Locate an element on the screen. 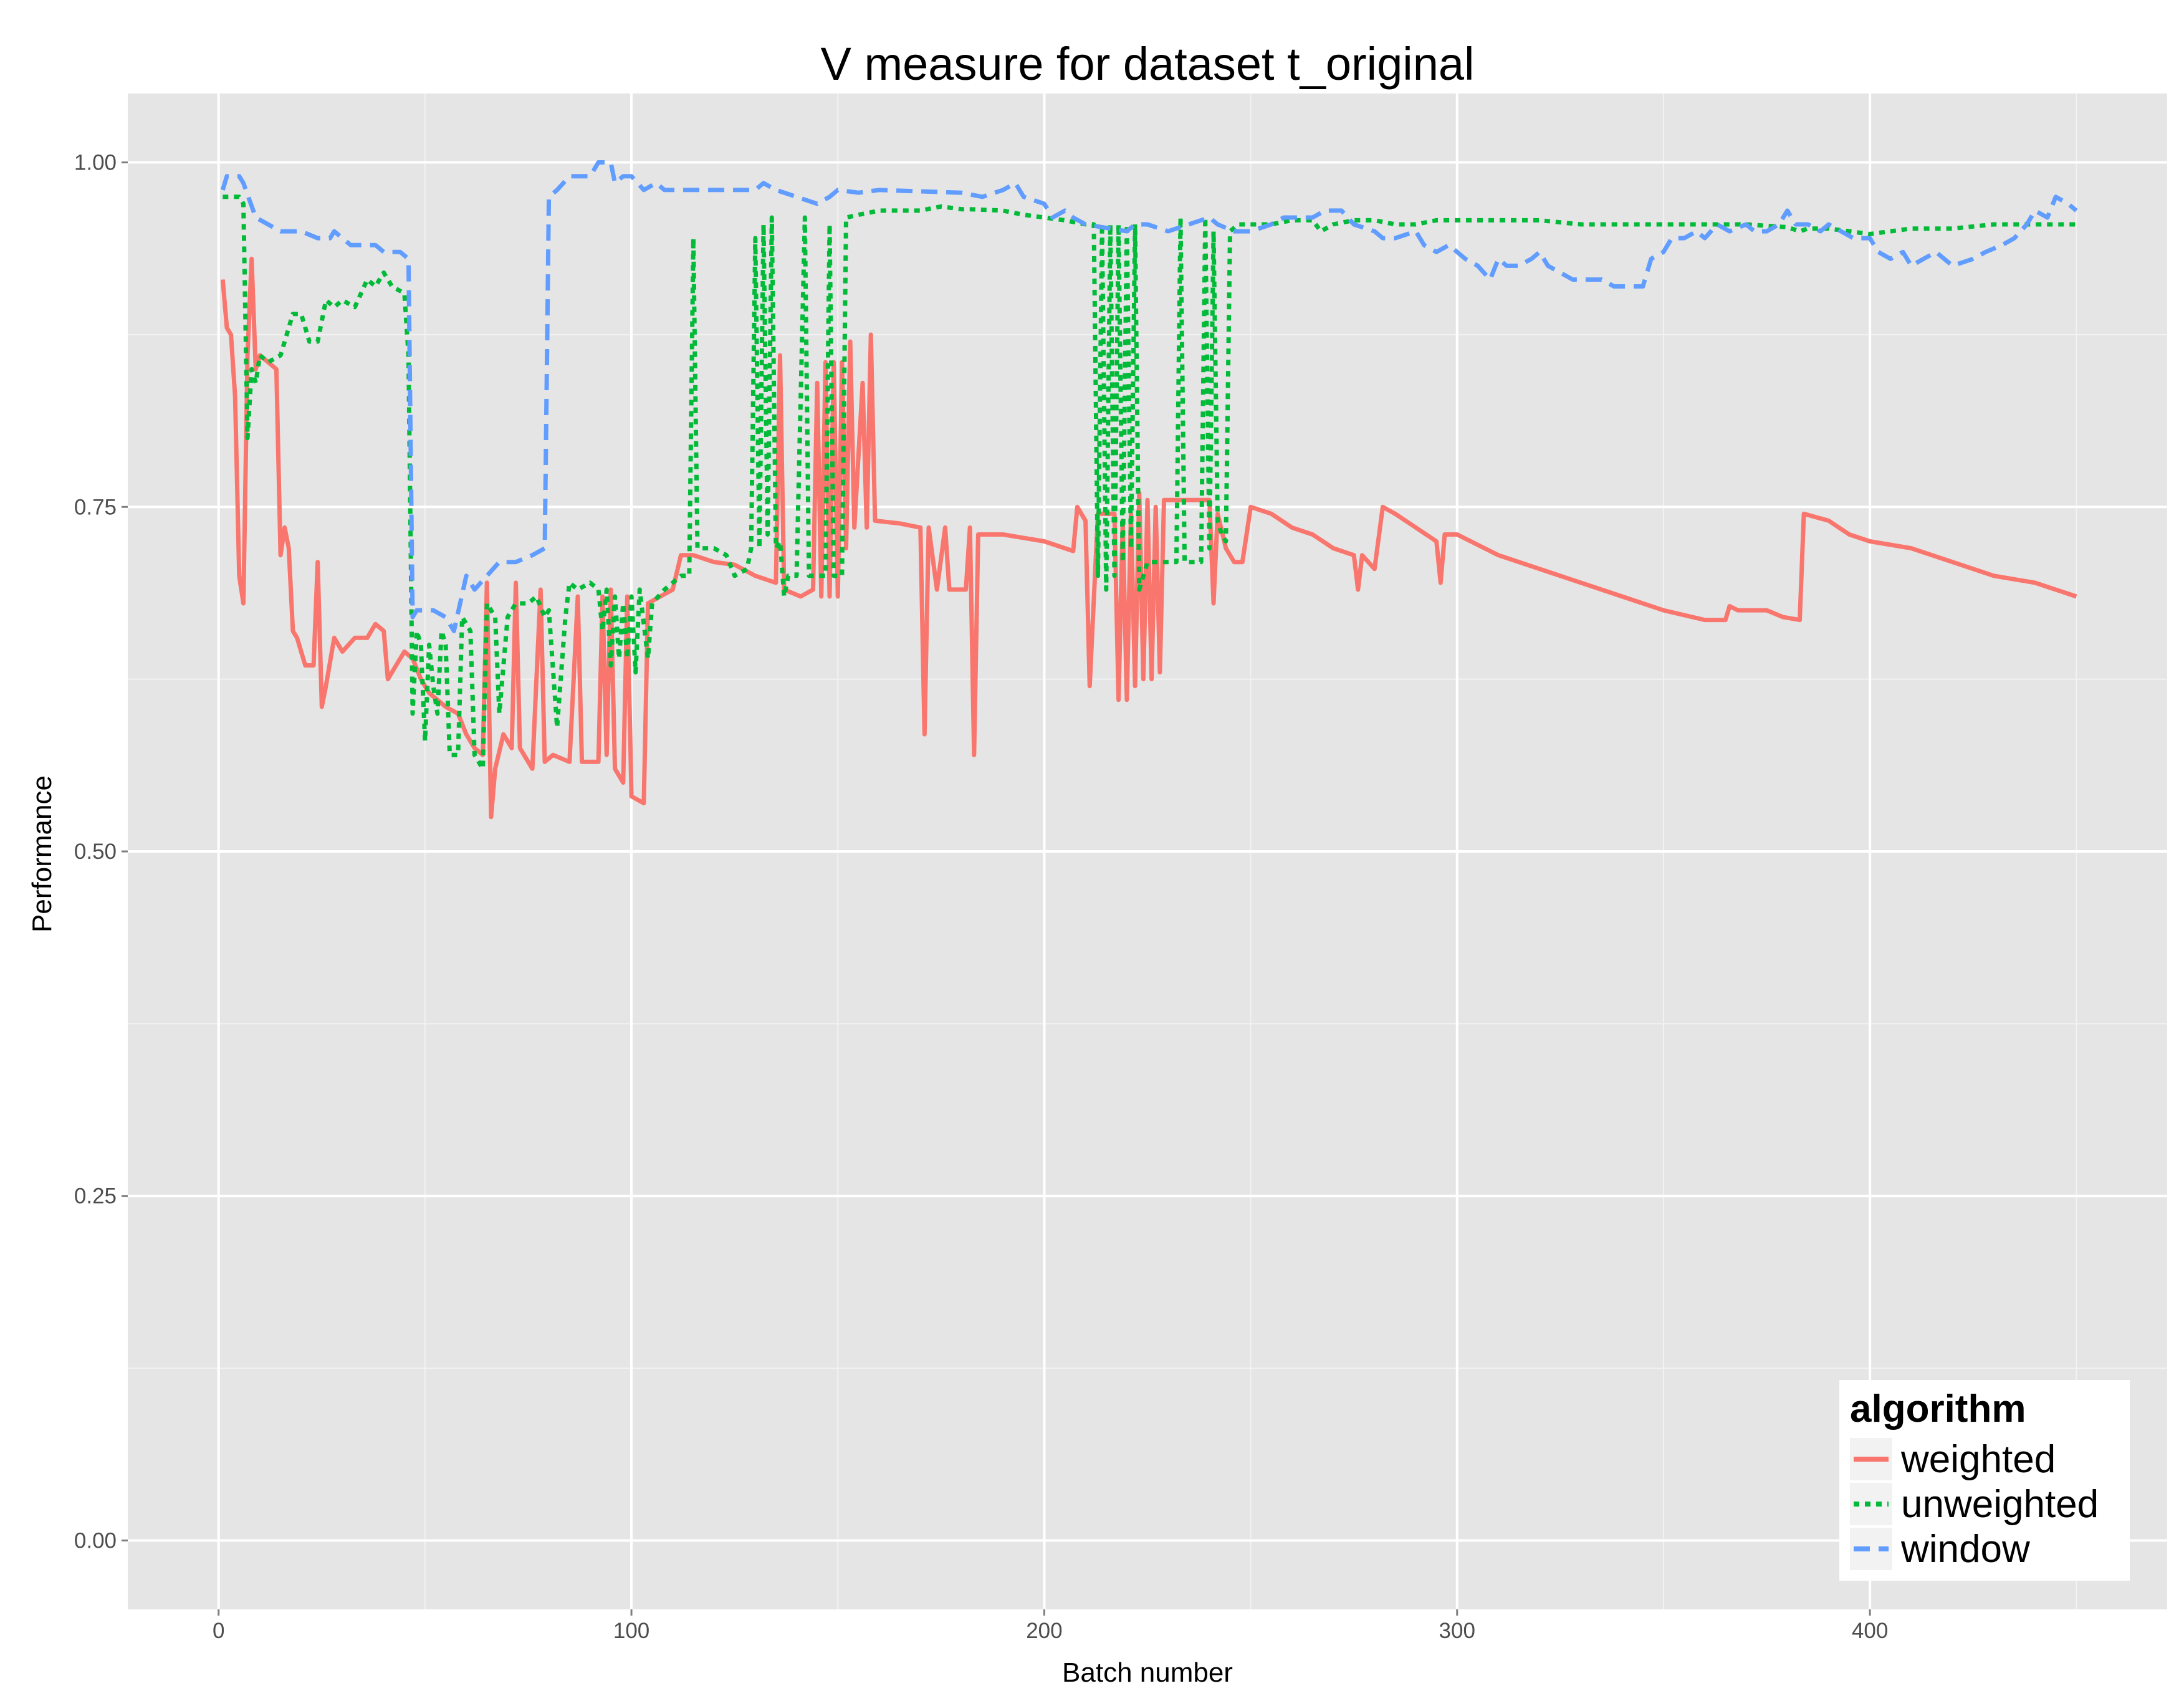 The width and height of the screenshot is (2184, 1701). x-tick-label: 200 is located at coordinates (1044, 1631).